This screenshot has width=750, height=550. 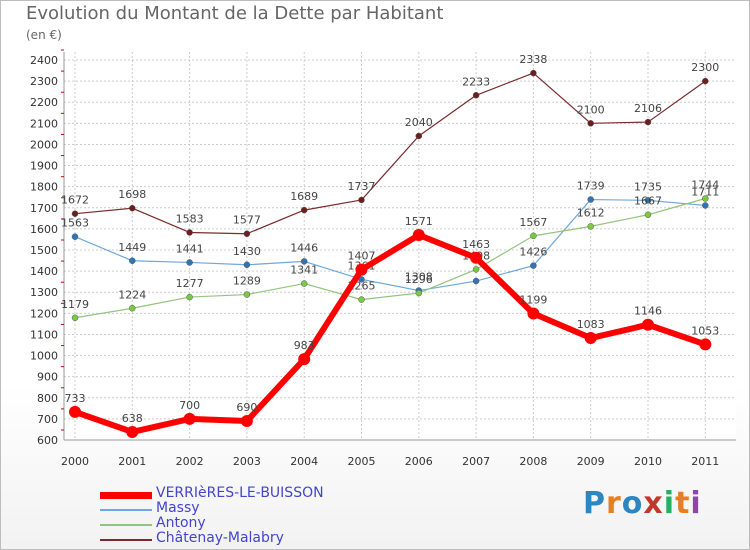 I want to click on data-label: 1711, so click(x=705, y=191).